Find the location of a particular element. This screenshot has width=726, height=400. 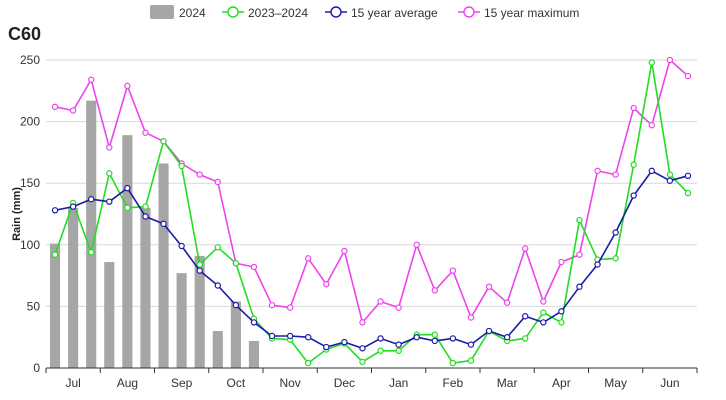

legend-label: 15 year average is located at coordinates (394, 13).